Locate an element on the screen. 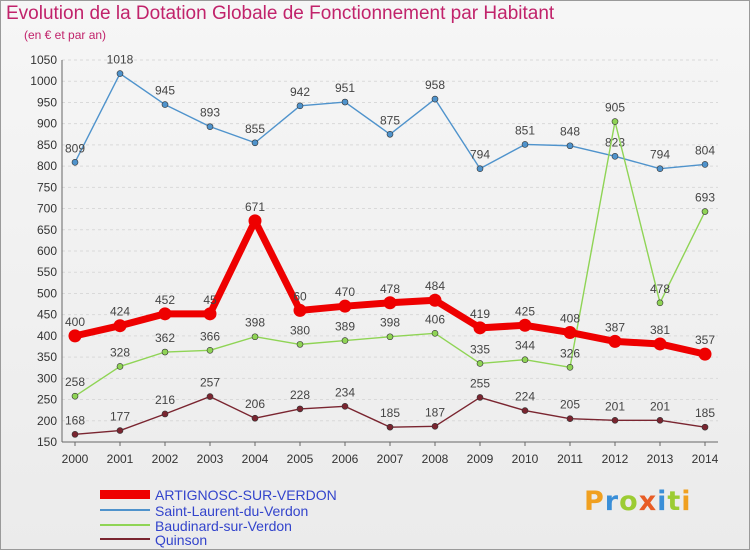  data-label-artignosc-sur-verdon: 357 is located at coordinates (705, 340).